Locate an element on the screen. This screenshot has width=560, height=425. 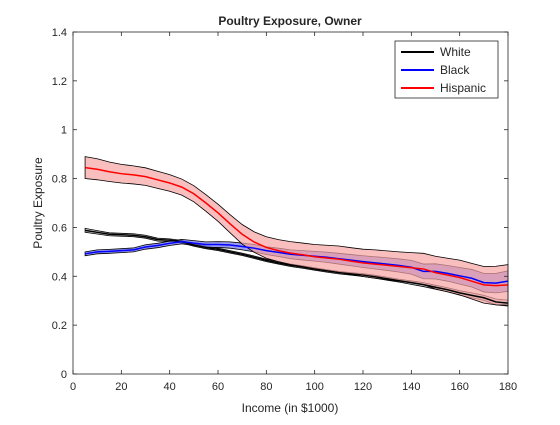
y-tick-label: 0.6 is located at coordinates (59, 228).